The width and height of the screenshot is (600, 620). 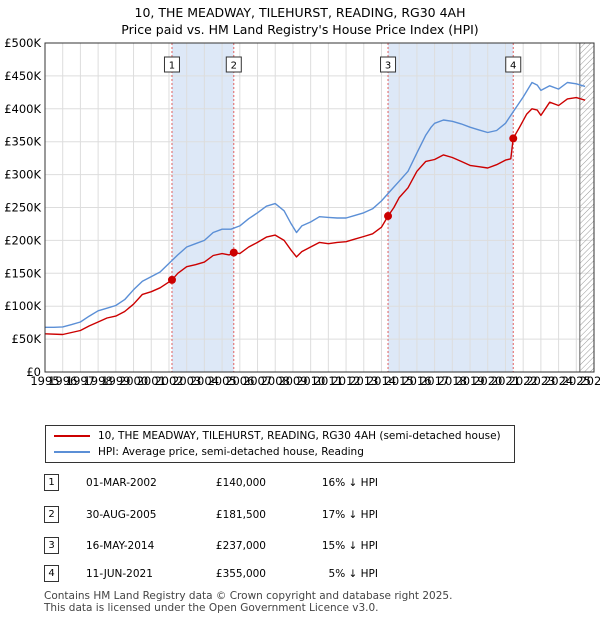 What do you see at coordinates (349, 515) in the screenshot?
I see `sale-hpi-diff: 17% ↓ HPI` at bounding box center [349, 515].